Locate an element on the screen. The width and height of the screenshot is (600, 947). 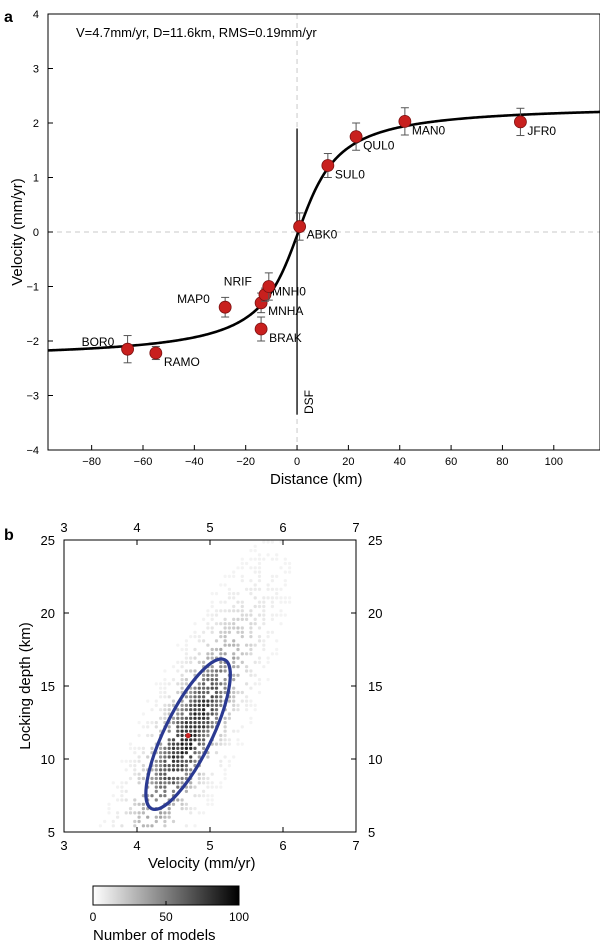
colorbar-tick-label: 50 is located at coordinates (166, 917).